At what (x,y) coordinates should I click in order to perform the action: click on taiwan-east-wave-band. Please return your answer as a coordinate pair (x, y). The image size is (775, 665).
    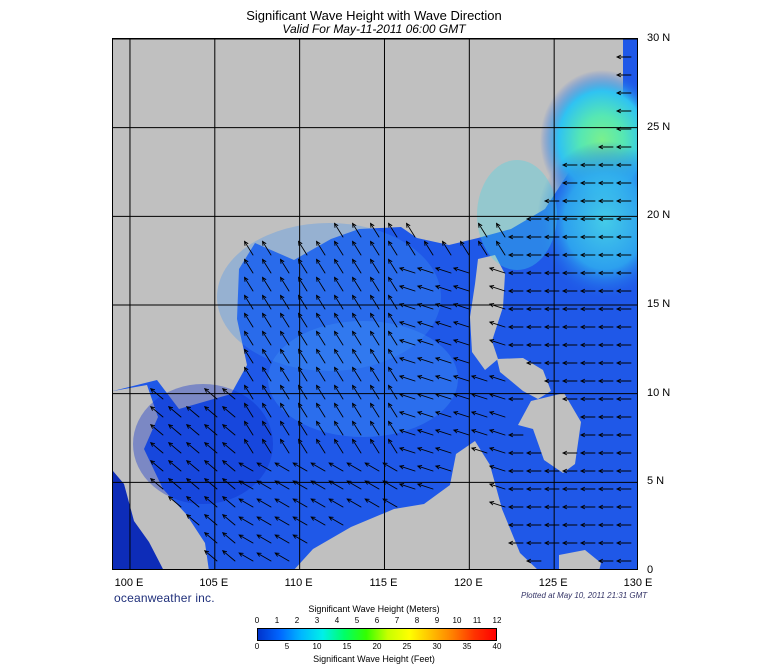
    Looking at the image, I should click on (517, 215).